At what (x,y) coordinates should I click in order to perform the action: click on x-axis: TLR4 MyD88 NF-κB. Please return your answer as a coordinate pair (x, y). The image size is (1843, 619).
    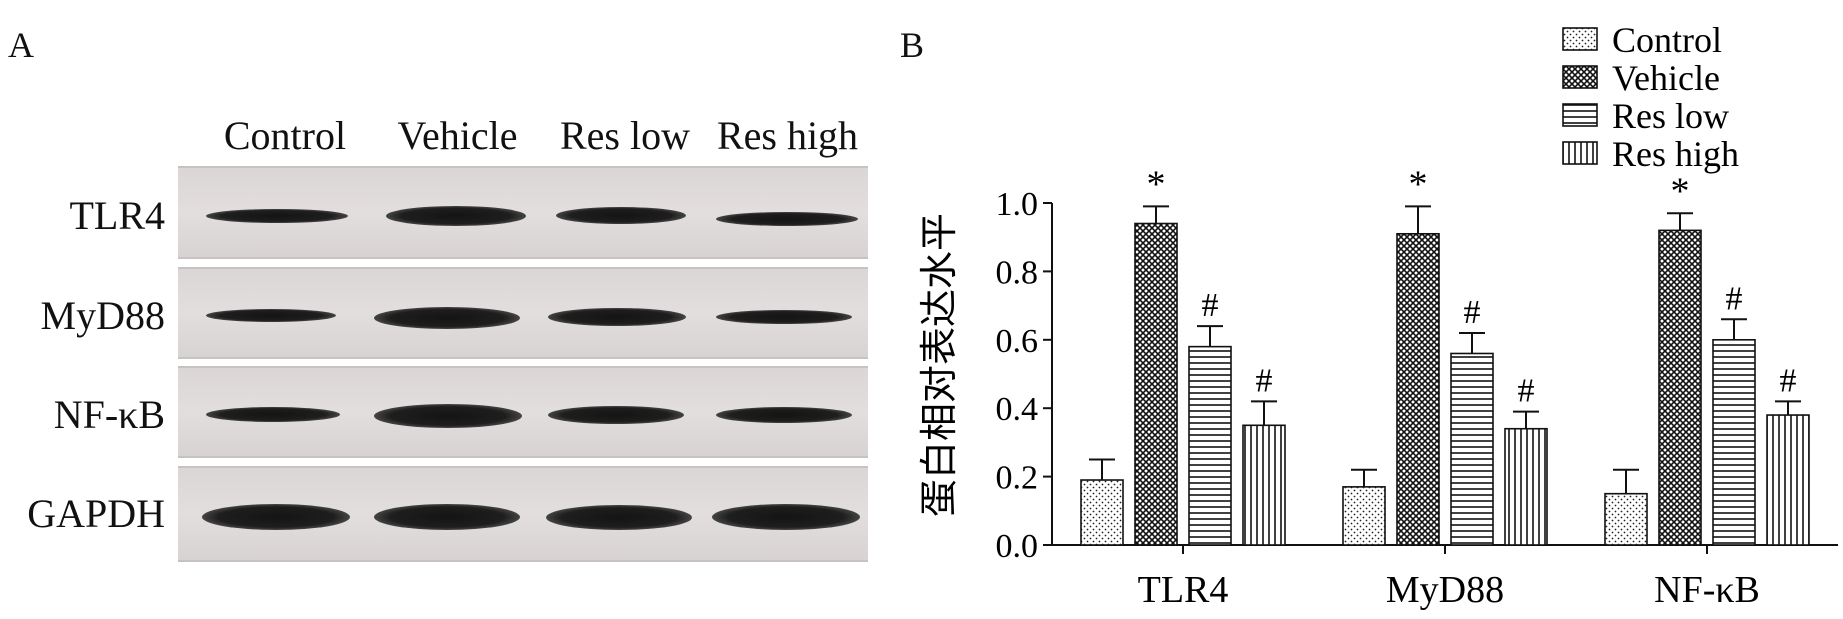
    Looking at the image, I should click on (1445, 577).